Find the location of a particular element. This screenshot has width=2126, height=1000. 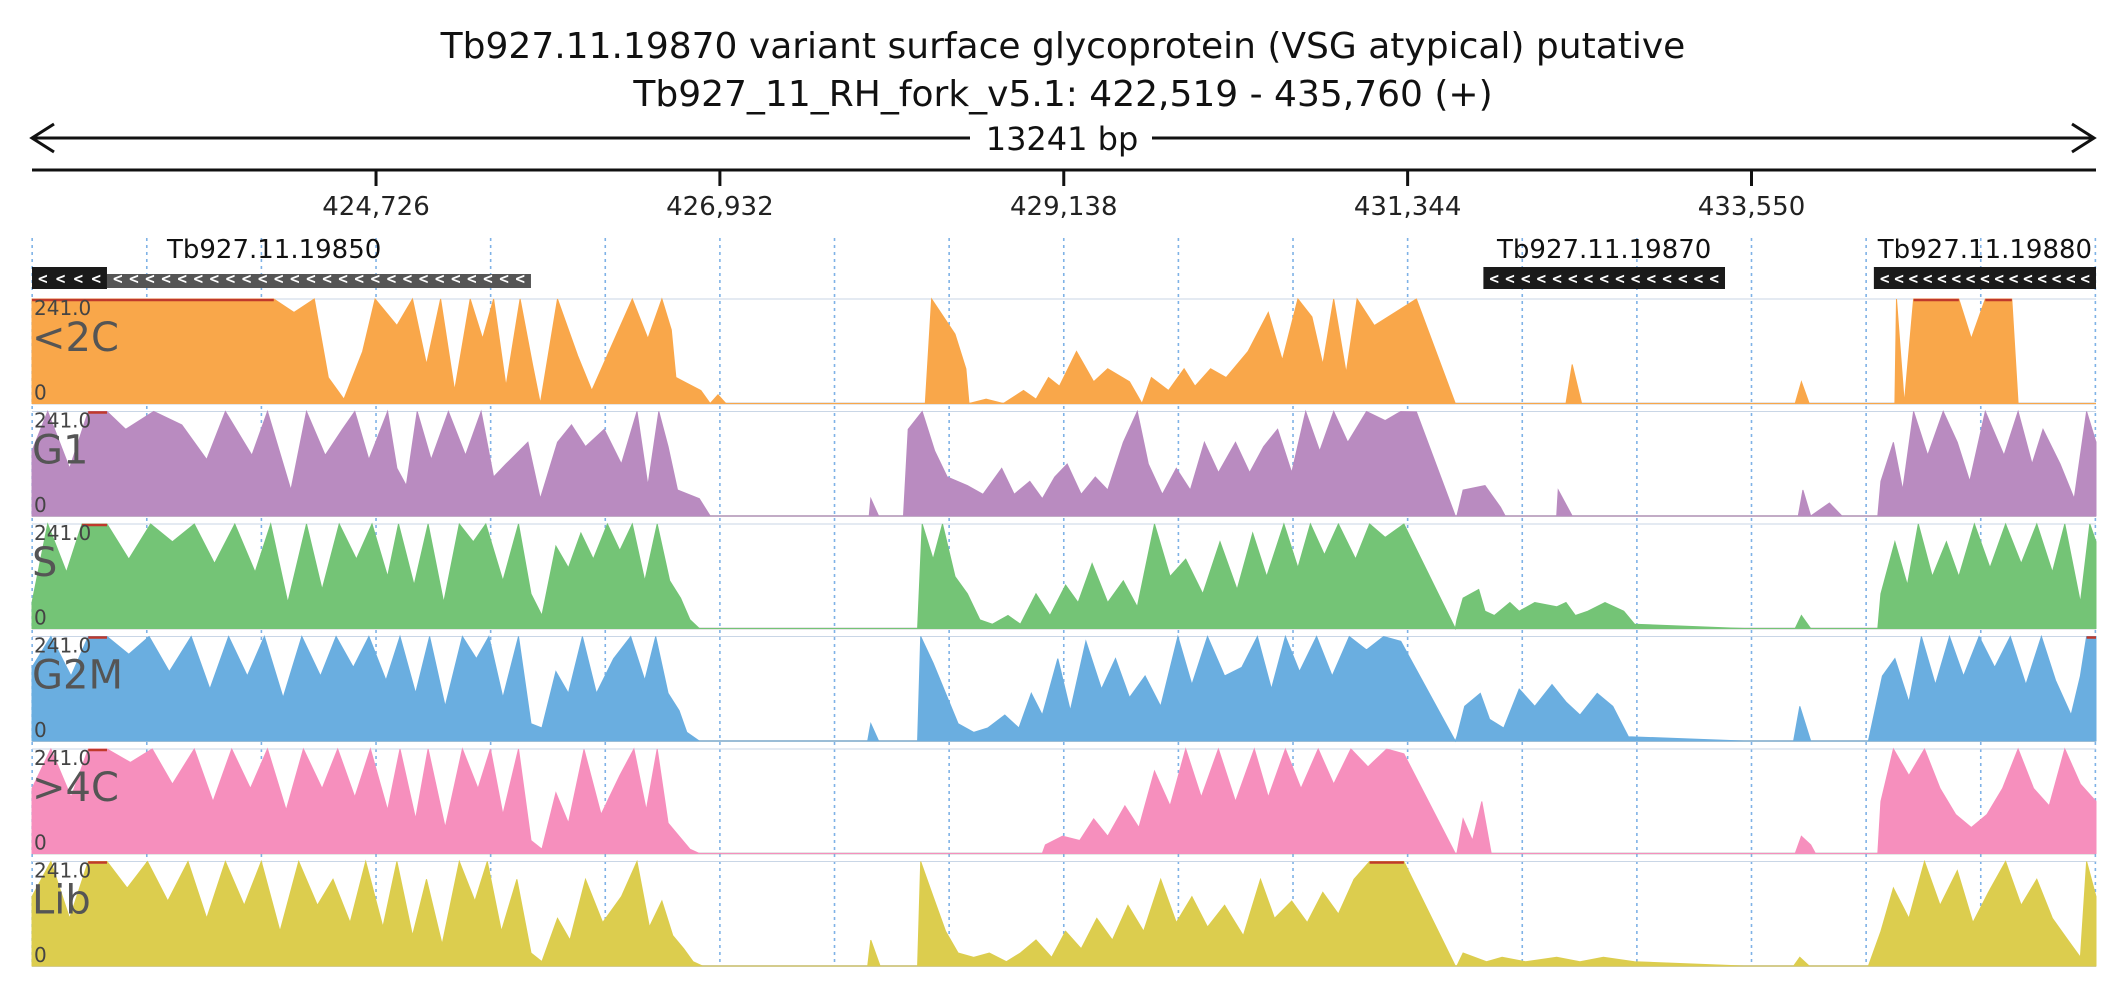

gene-label: Tb927.11.19870 is located at coordinates (1603, 250).